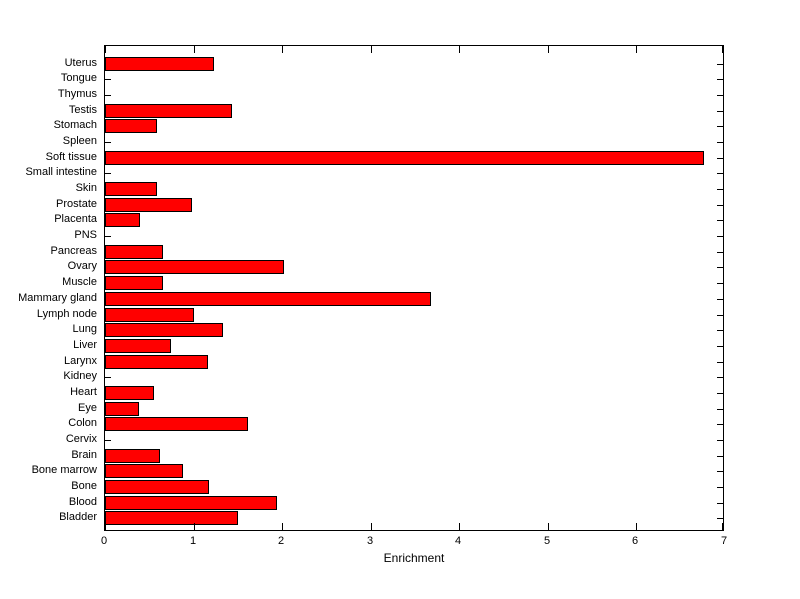 Image resolution: width=800 pixels, height=599 pixels. I want to click on x-tick-label: 2, so click(281, 541).